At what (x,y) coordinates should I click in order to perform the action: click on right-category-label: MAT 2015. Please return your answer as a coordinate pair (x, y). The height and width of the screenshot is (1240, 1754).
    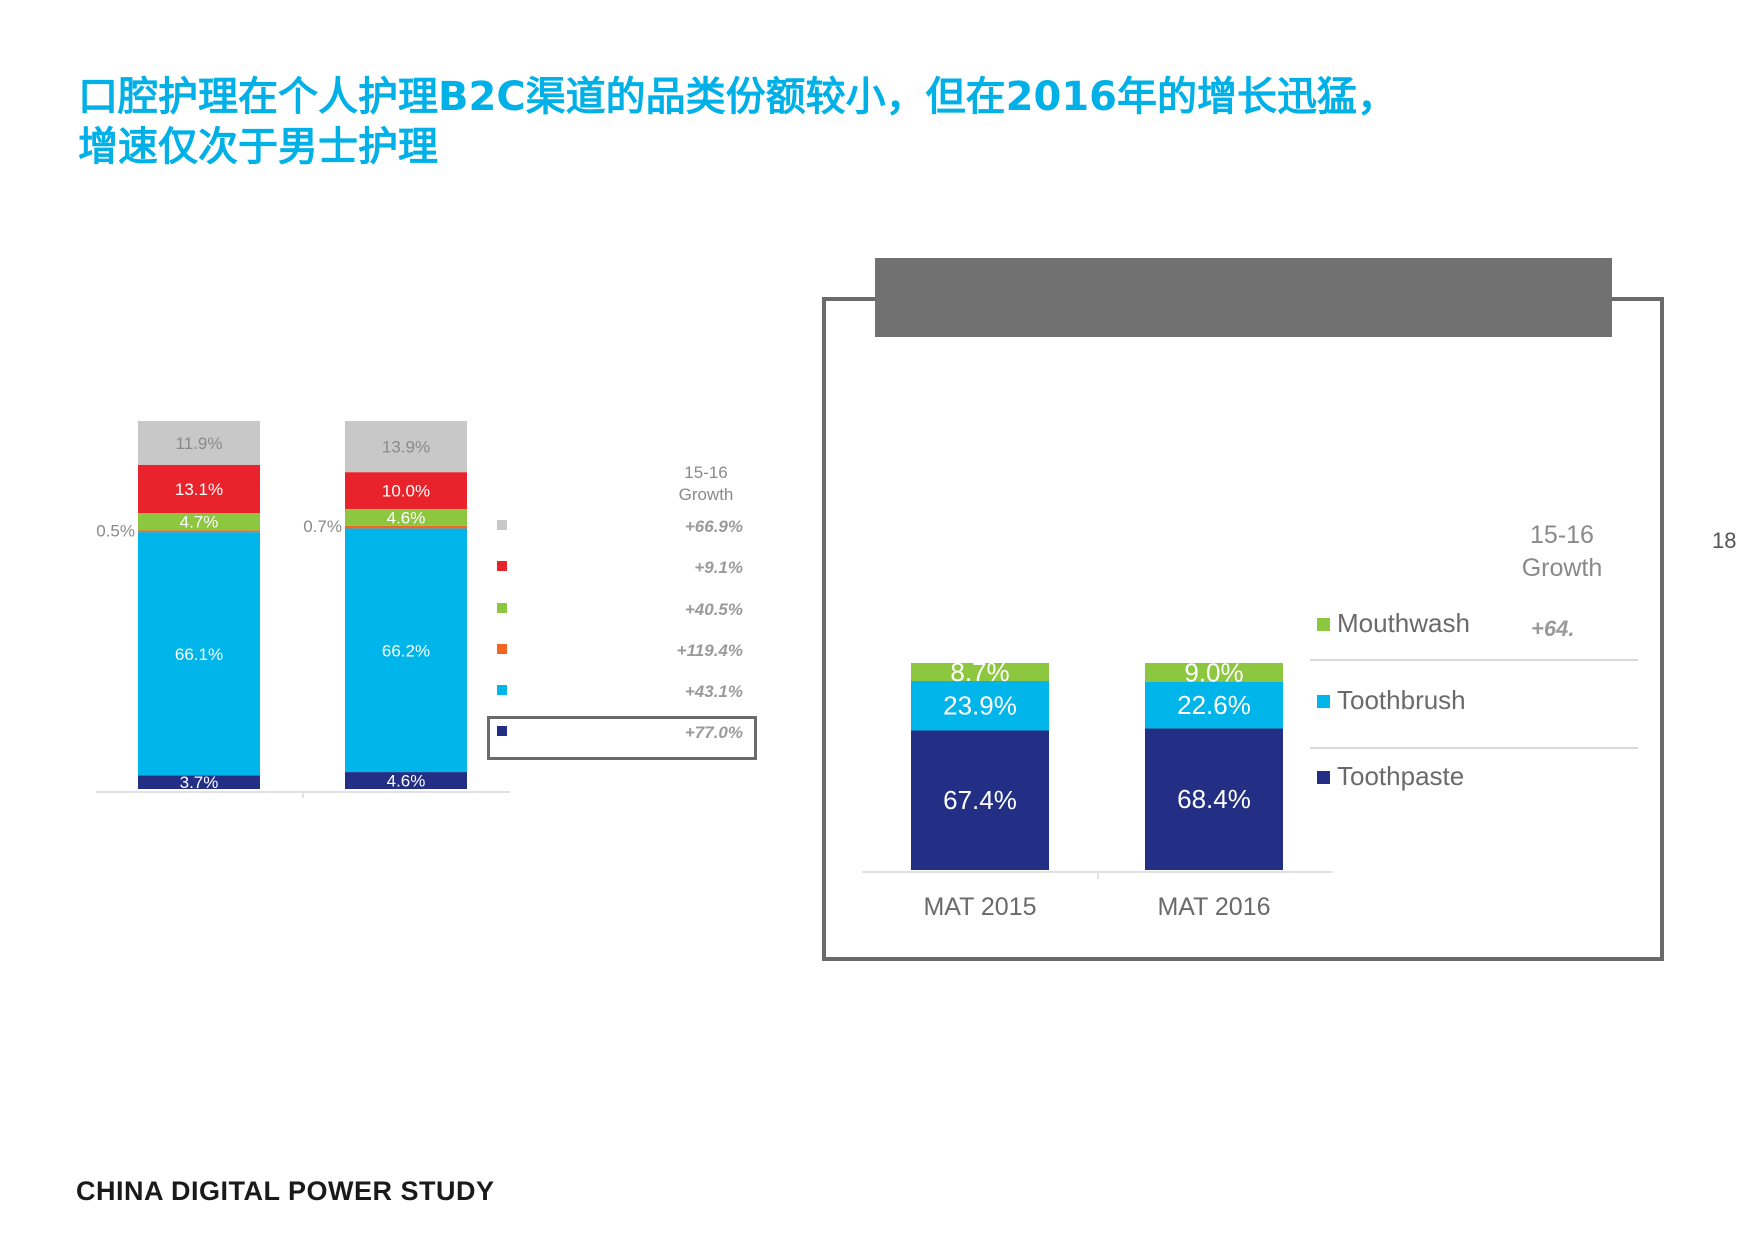
    Looking at the image, I should click on (979, 907).